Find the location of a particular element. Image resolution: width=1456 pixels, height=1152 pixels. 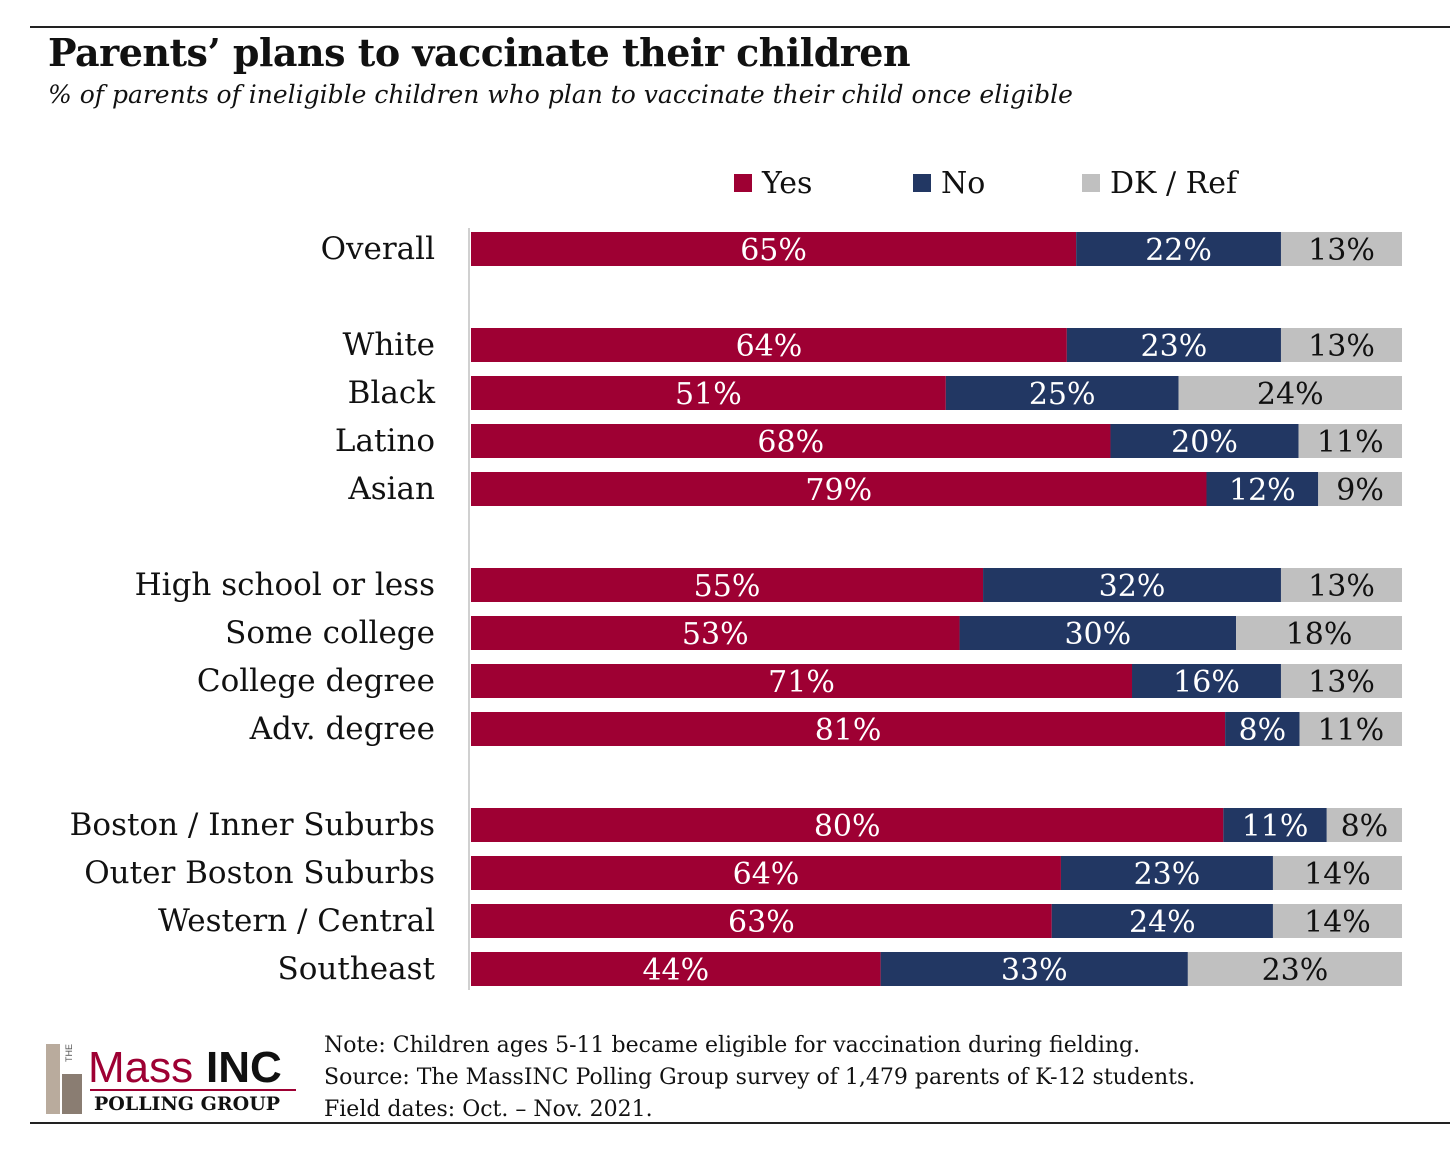

bar-some-college-dk-ref is located at coordinates (1319, 633).